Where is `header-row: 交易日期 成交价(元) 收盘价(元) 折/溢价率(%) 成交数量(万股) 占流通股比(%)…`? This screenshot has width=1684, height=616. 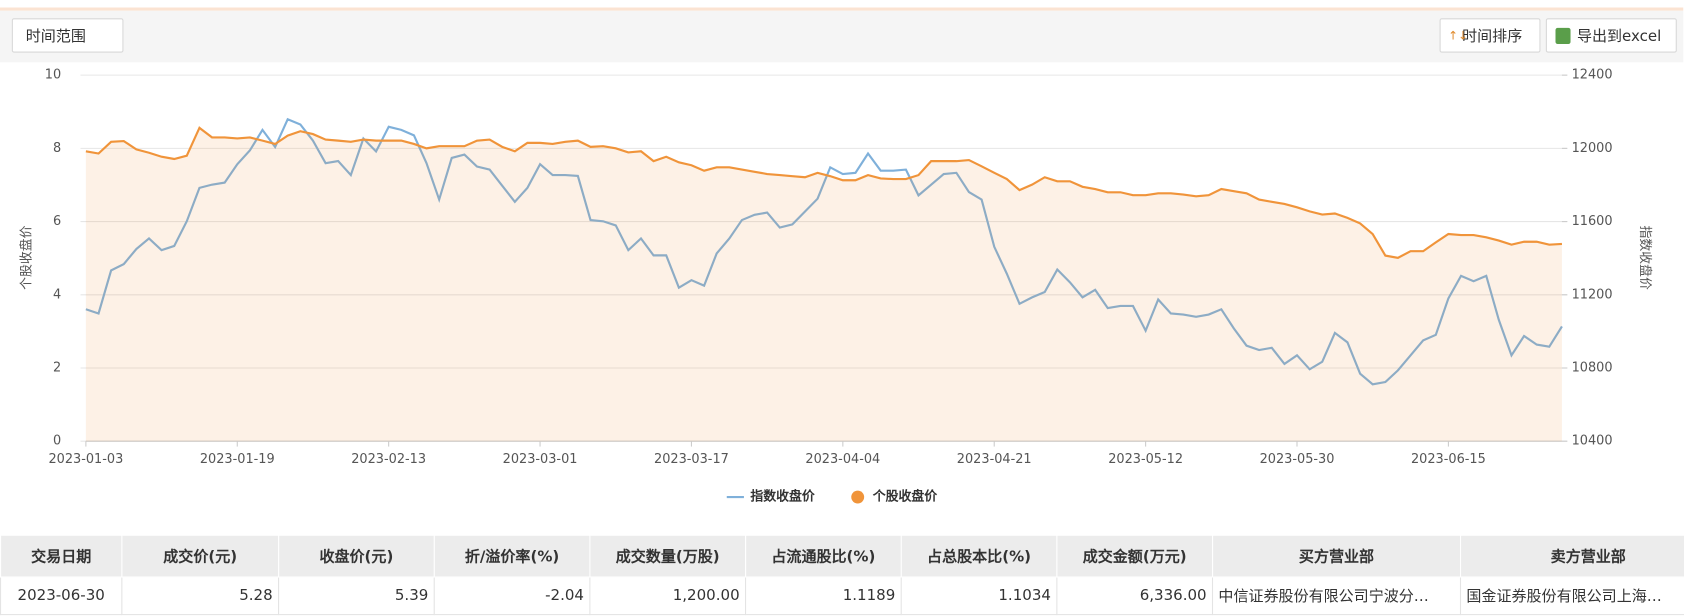
header-row: 交易日期 成交价(元) 收盘价(元) 折/溢价率(%) 成交数量(万股) 占流通股比(%)… is located at coordinates (842, 556).